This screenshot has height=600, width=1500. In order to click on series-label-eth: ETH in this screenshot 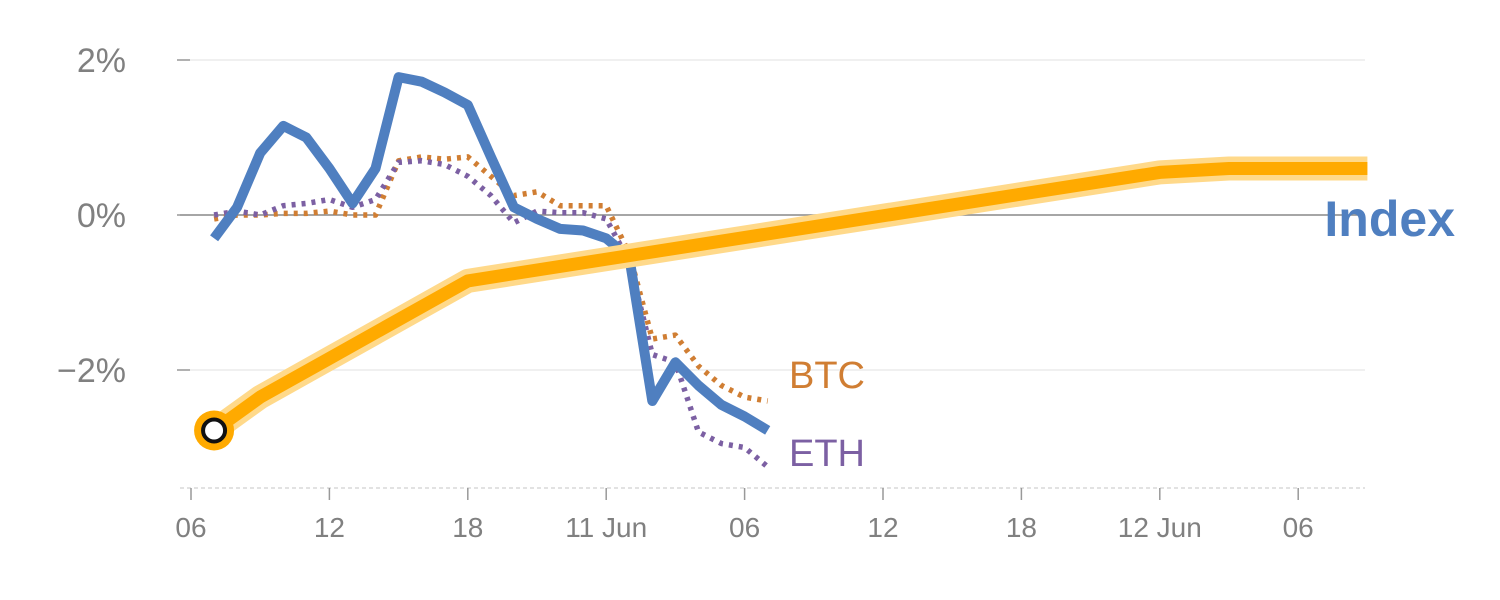, I will do `click(827, 454)`.